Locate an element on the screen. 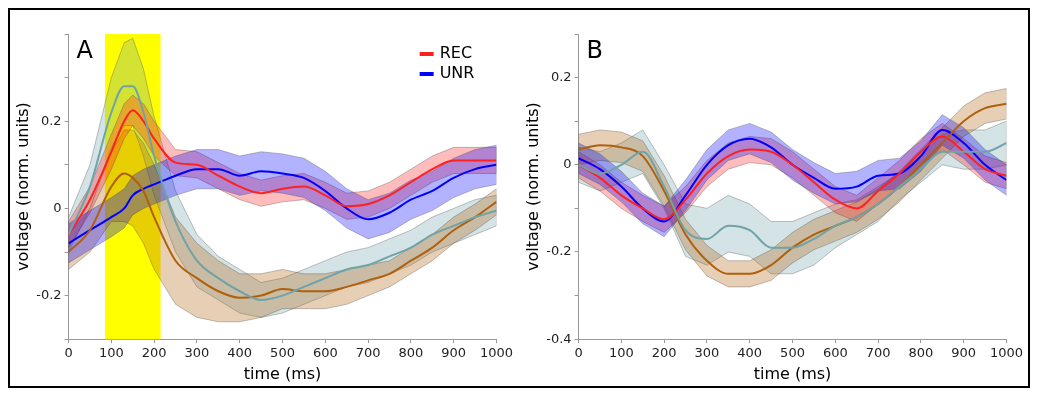  y-tick-label: -0.4 is located at coordinates (559, 338).